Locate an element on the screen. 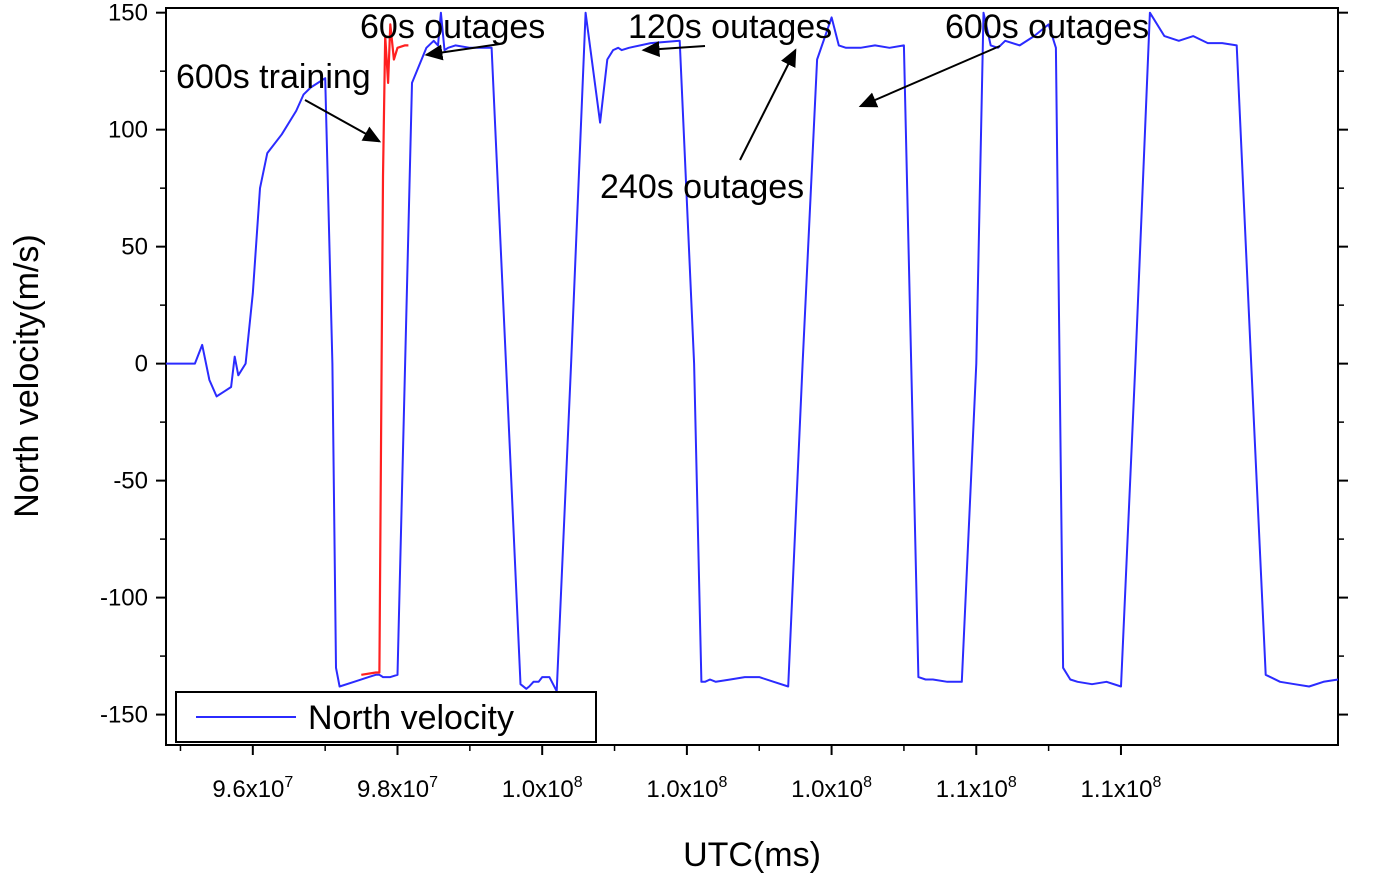 The image size is (1400, 880). y-tick-label: -100 is located at coordinates (124, 598).